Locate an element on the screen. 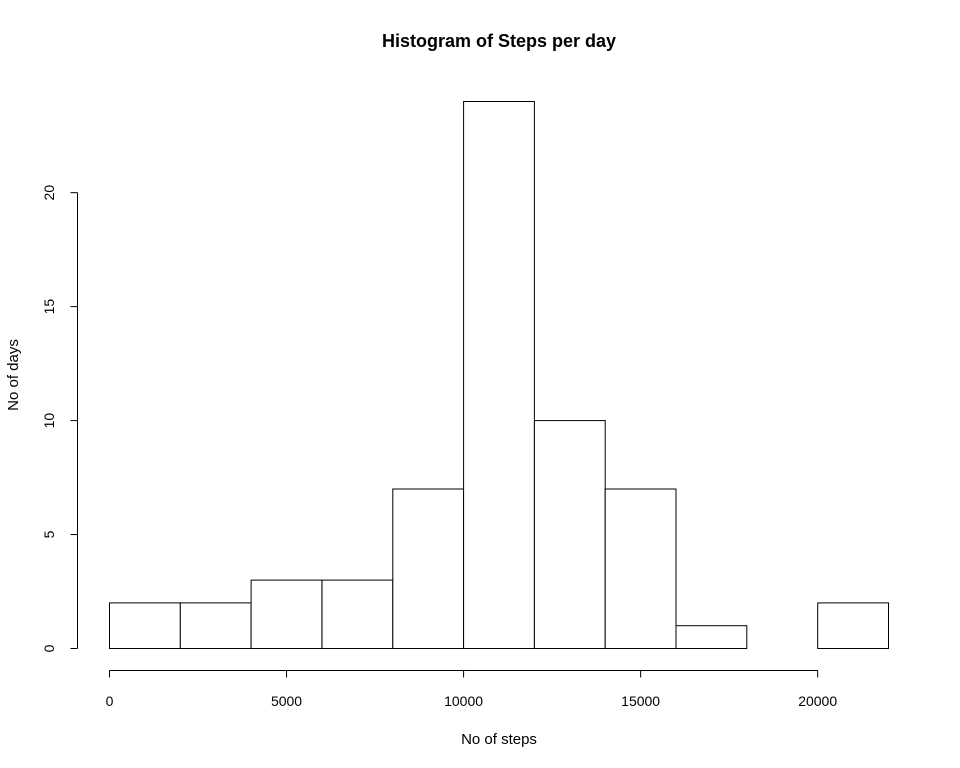 This screenshot has width=960, height=768. x-tick-label: 15000 is located at coordinates (640, 701).